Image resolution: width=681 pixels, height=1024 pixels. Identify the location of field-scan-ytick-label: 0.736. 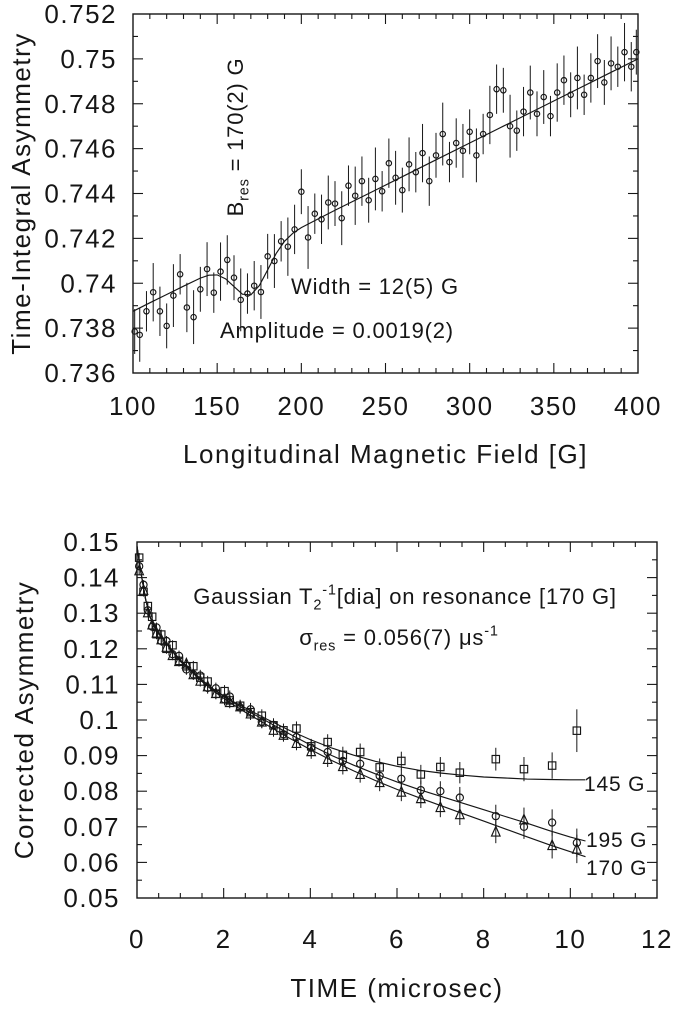
(80, 373).